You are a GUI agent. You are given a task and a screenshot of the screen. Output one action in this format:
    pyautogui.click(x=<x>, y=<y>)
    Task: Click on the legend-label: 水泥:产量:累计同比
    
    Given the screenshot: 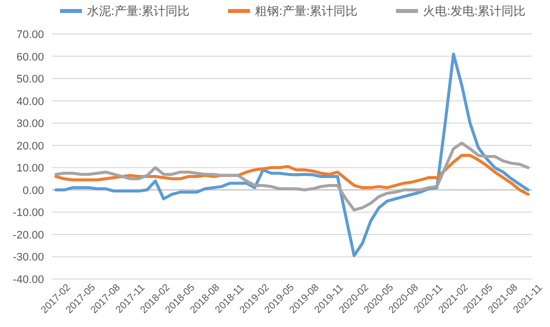 What is the action you would take?
    pyautogui.click(x=138, y=11)
    